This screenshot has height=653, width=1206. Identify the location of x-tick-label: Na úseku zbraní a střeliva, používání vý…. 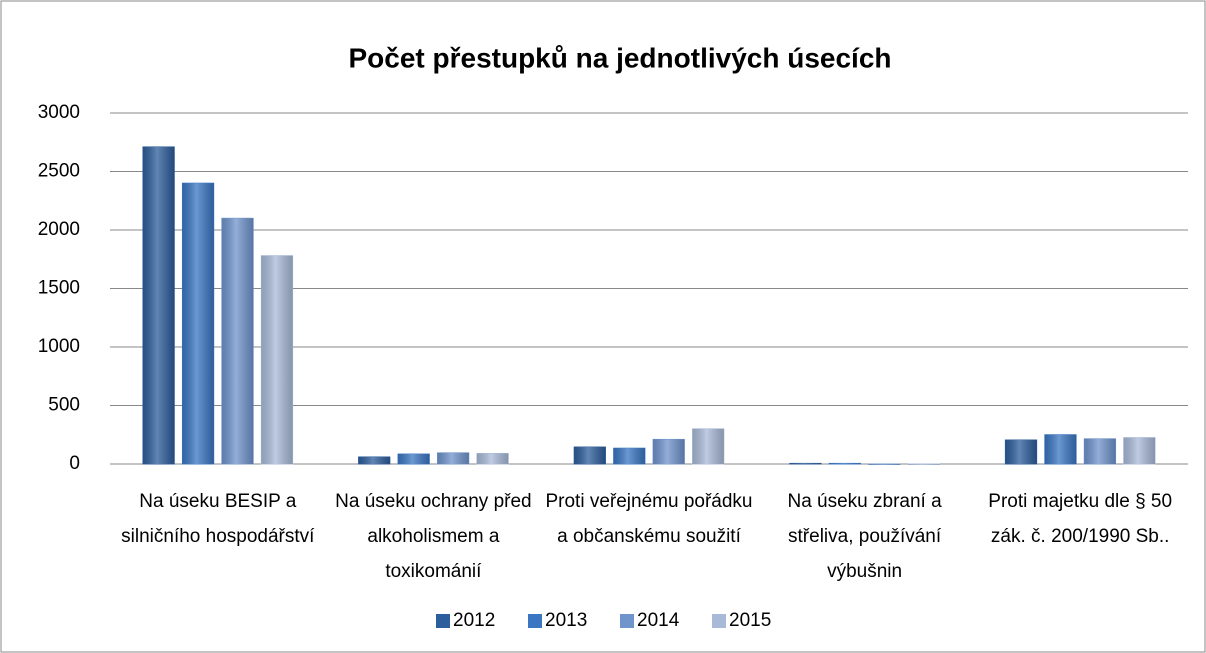
(864, 536).